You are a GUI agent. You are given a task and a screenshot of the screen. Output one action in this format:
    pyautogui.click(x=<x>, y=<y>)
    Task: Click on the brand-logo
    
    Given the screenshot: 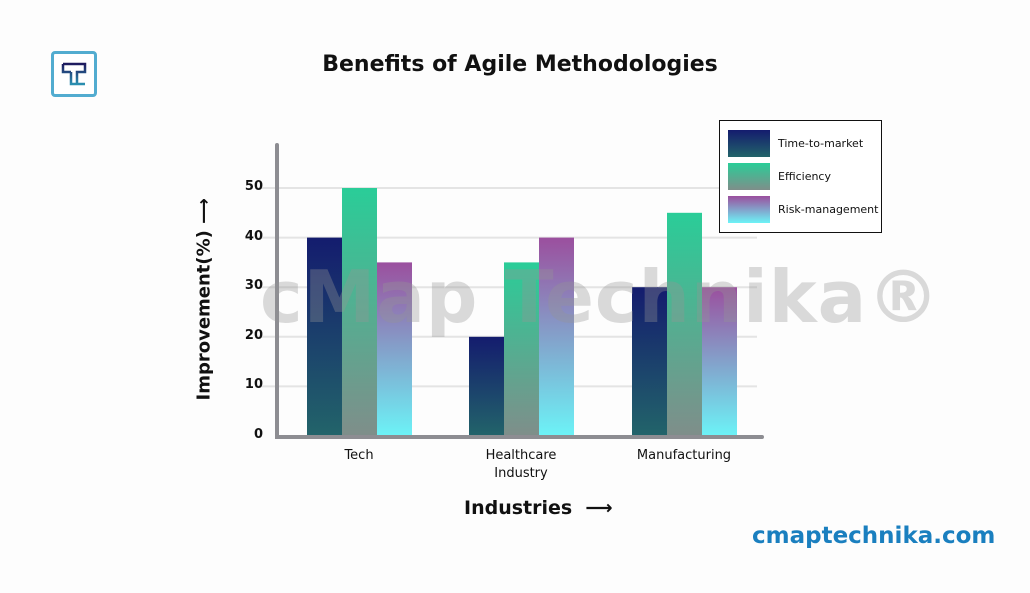 What is the action you would take?
    pyautogui.click(x=74, y=74)
    